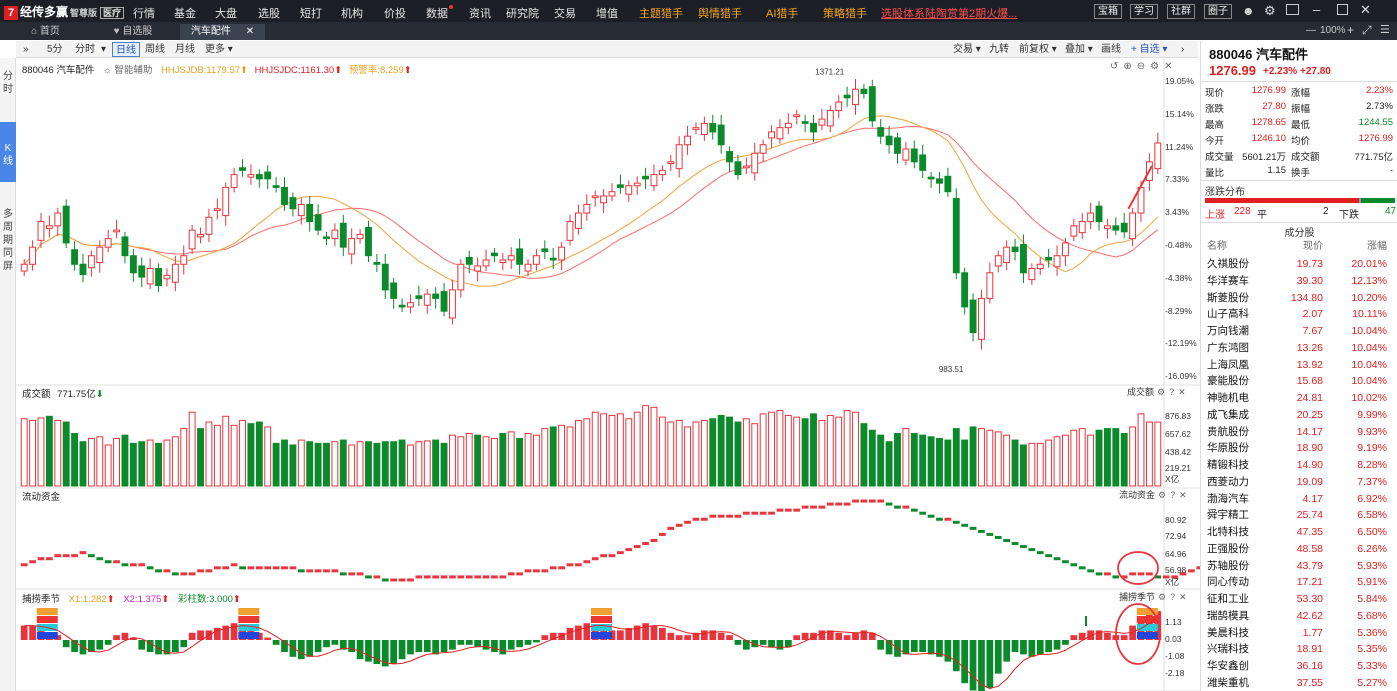 This screenshot has height=691, width=1397. I want to click on constituent-row: 征和工业 53.30 5.84%, so click(1300, 599).